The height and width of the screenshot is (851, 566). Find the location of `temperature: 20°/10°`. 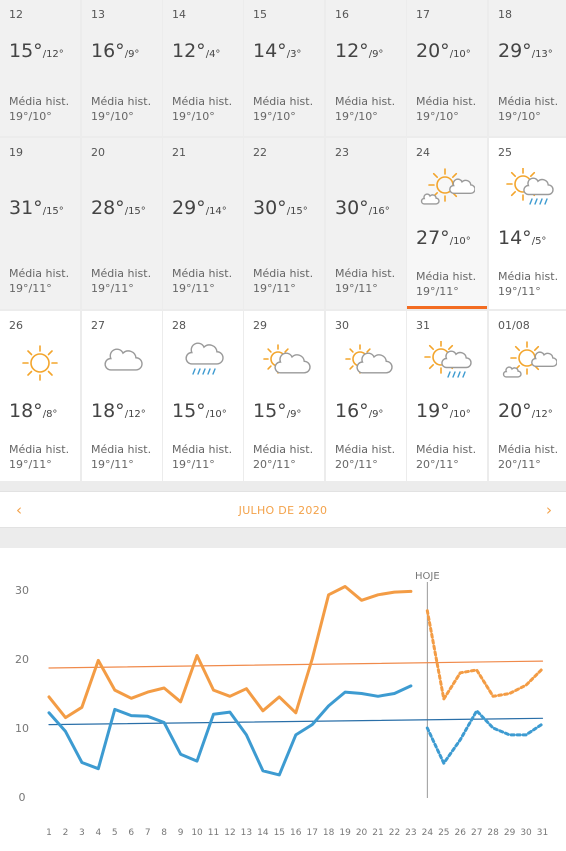

temperature: 20°/10° is located at coordinates (443, 51).